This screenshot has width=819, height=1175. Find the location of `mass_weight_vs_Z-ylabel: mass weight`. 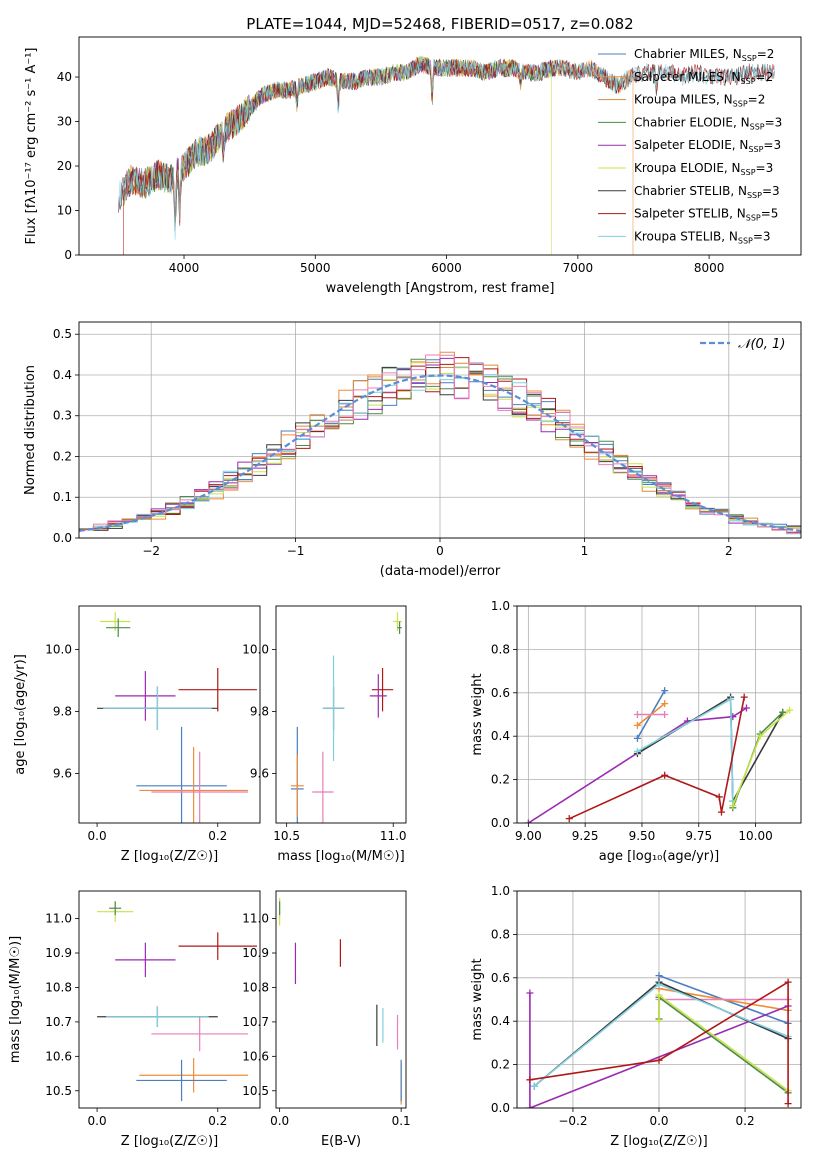

mass_weight_vs_Z-ylabel: mass weight is located at coordinates (477, 999).